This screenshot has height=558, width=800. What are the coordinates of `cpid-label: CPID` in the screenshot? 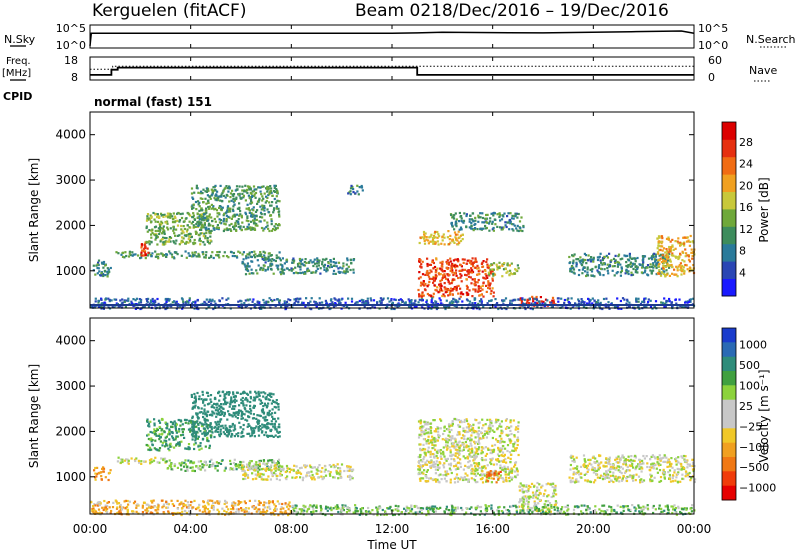 It's located at (17, 96).